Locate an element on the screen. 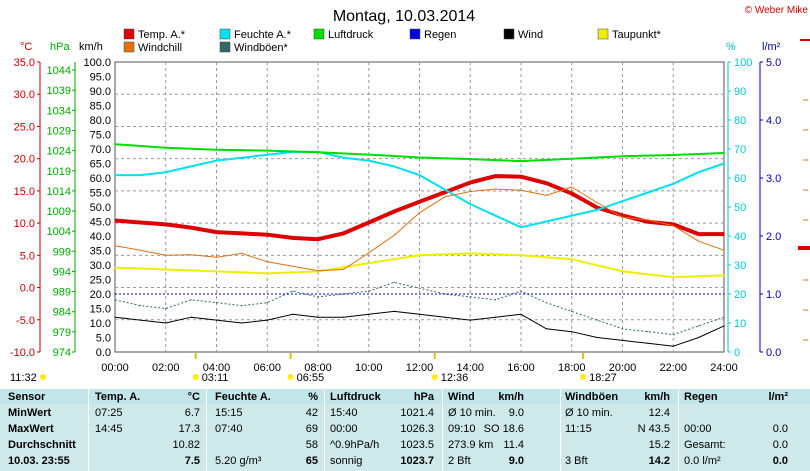  table-header-cell: hPa is located at coordinates (423, 397).